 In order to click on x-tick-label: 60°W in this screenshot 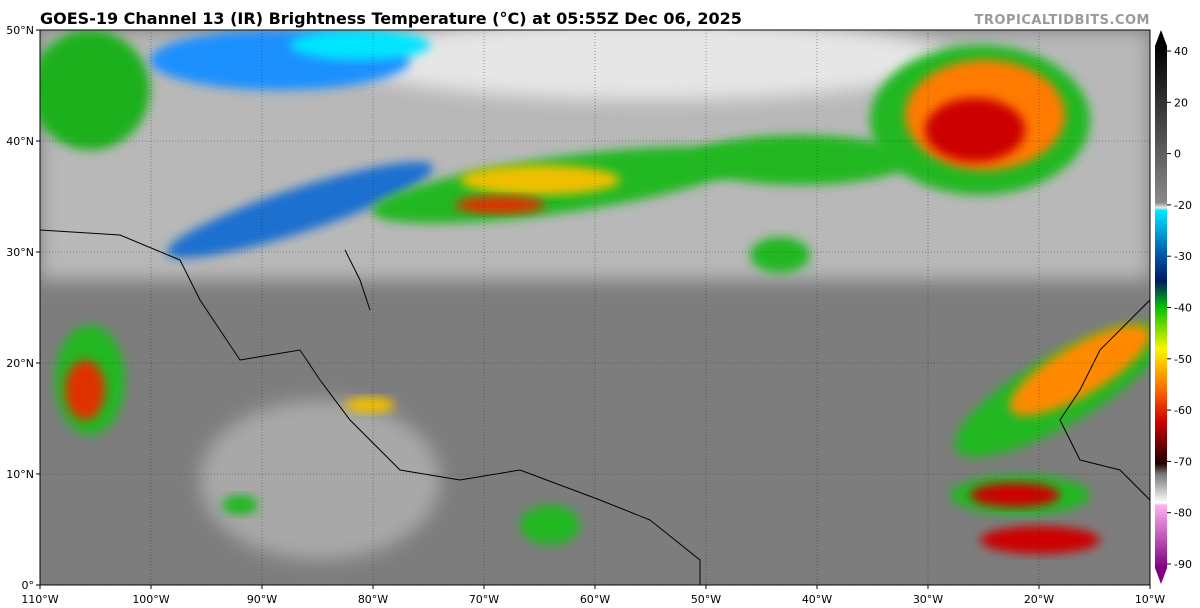, I will do `click(595, 599)`.